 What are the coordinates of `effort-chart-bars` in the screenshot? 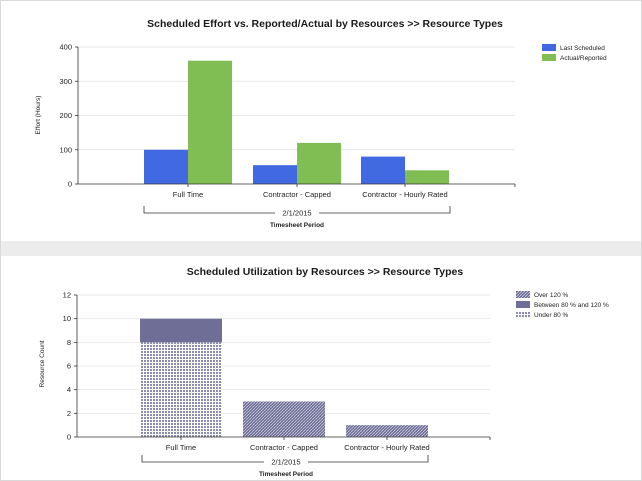 It's located at (296, 122).